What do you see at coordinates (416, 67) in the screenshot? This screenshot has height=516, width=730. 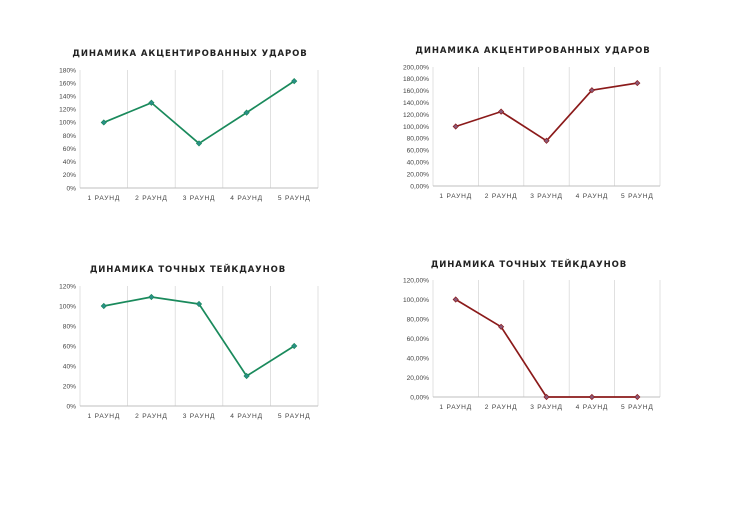 I see `y-tick-label: 200,00%` at bounding box center [416, 67].